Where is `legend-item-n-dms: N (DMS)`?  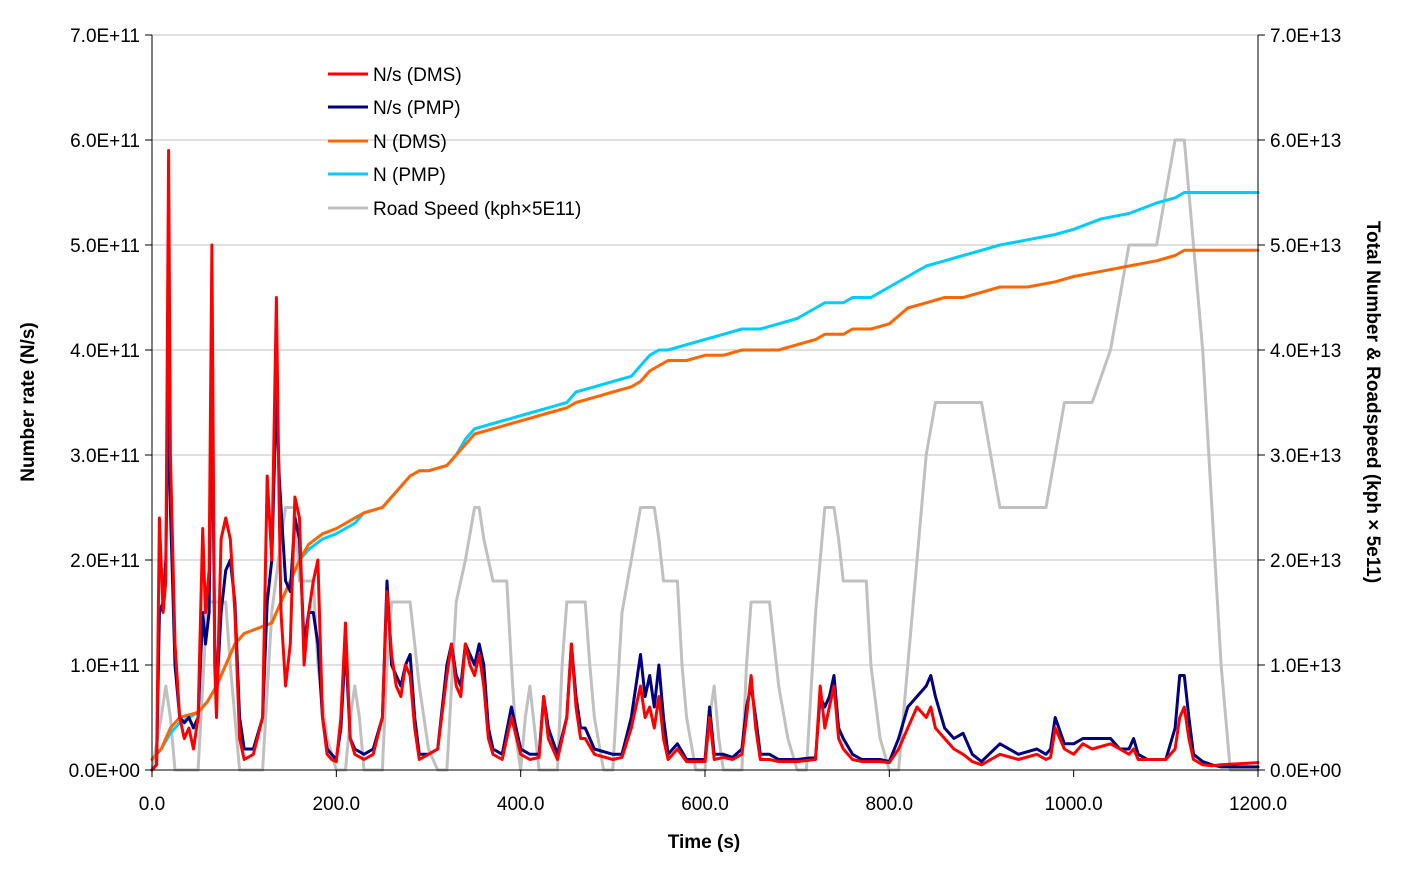 legend-item-n-dms: N (DMS) is located at coordinates (387, 142).